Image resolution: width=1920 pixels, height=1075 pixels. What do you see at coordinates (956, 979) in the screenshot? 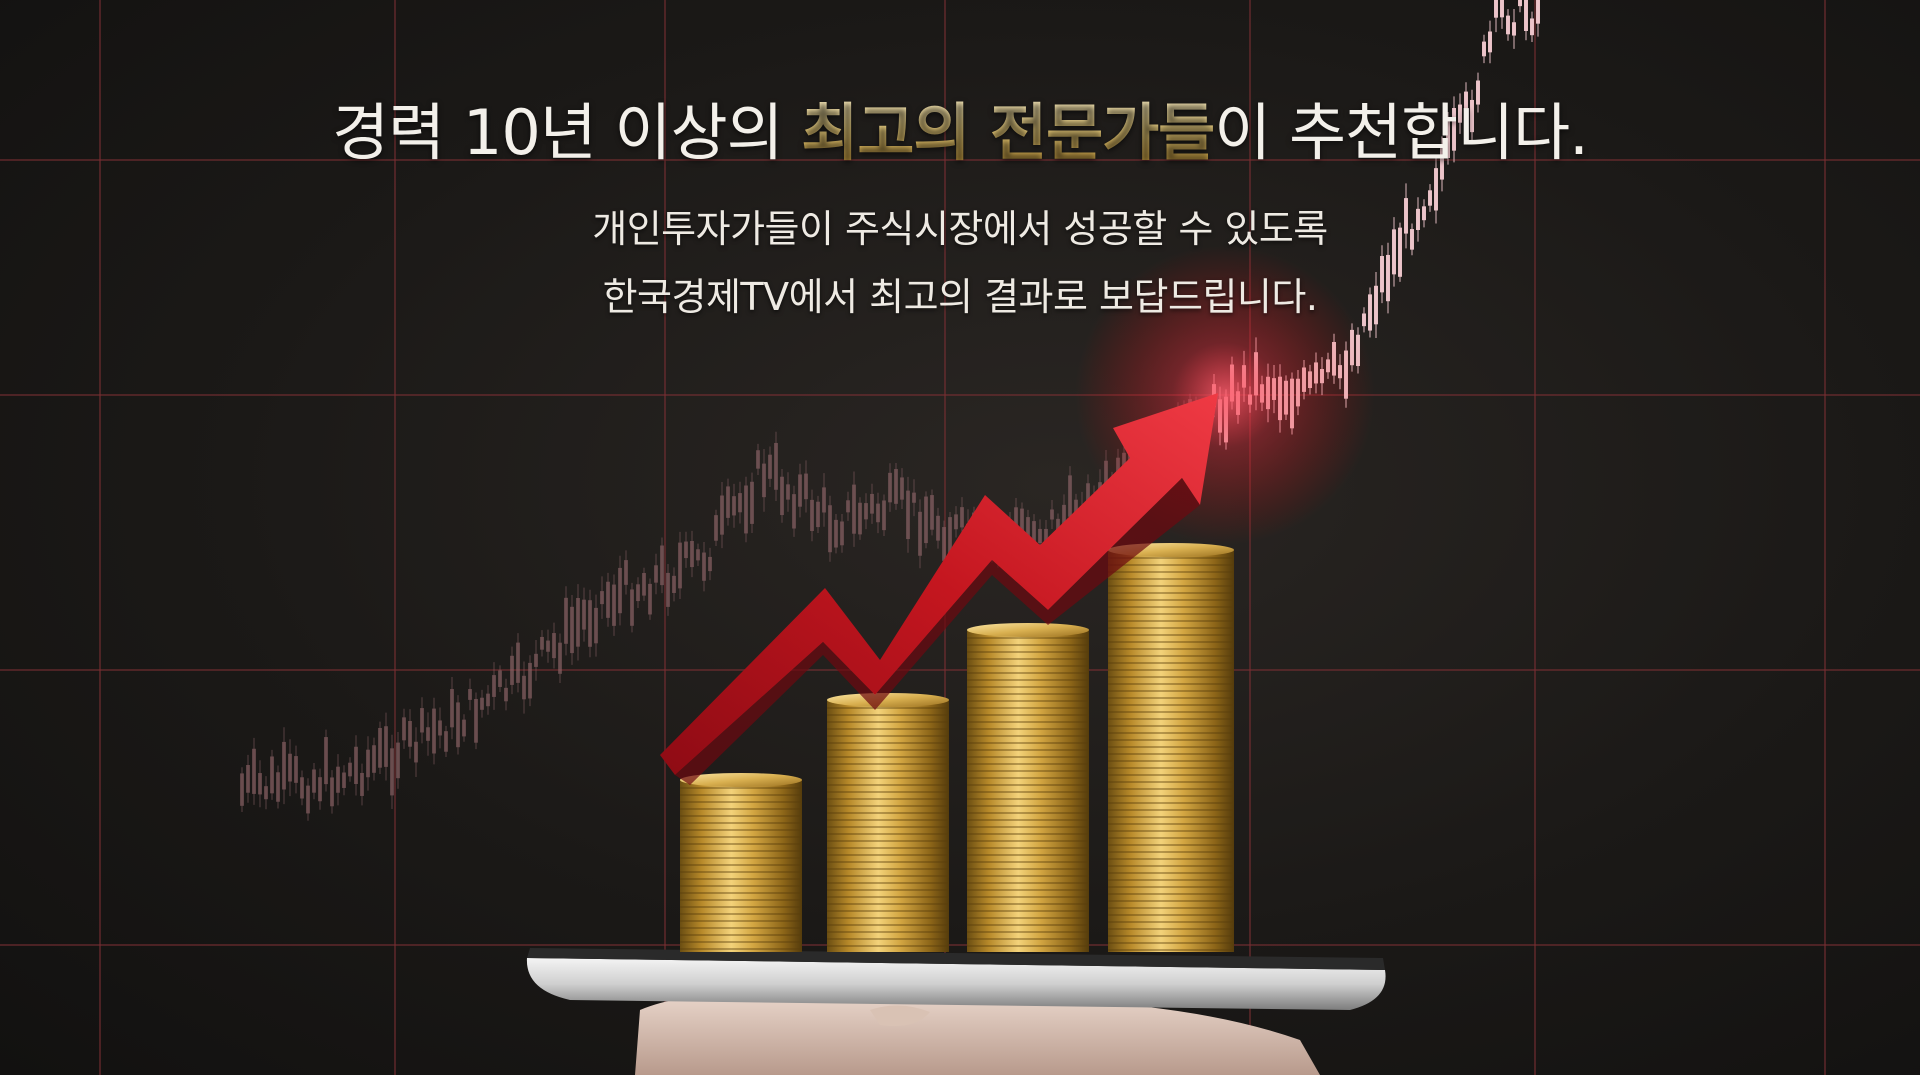
I see `tablet-icon` at bounding box center [956, 979].